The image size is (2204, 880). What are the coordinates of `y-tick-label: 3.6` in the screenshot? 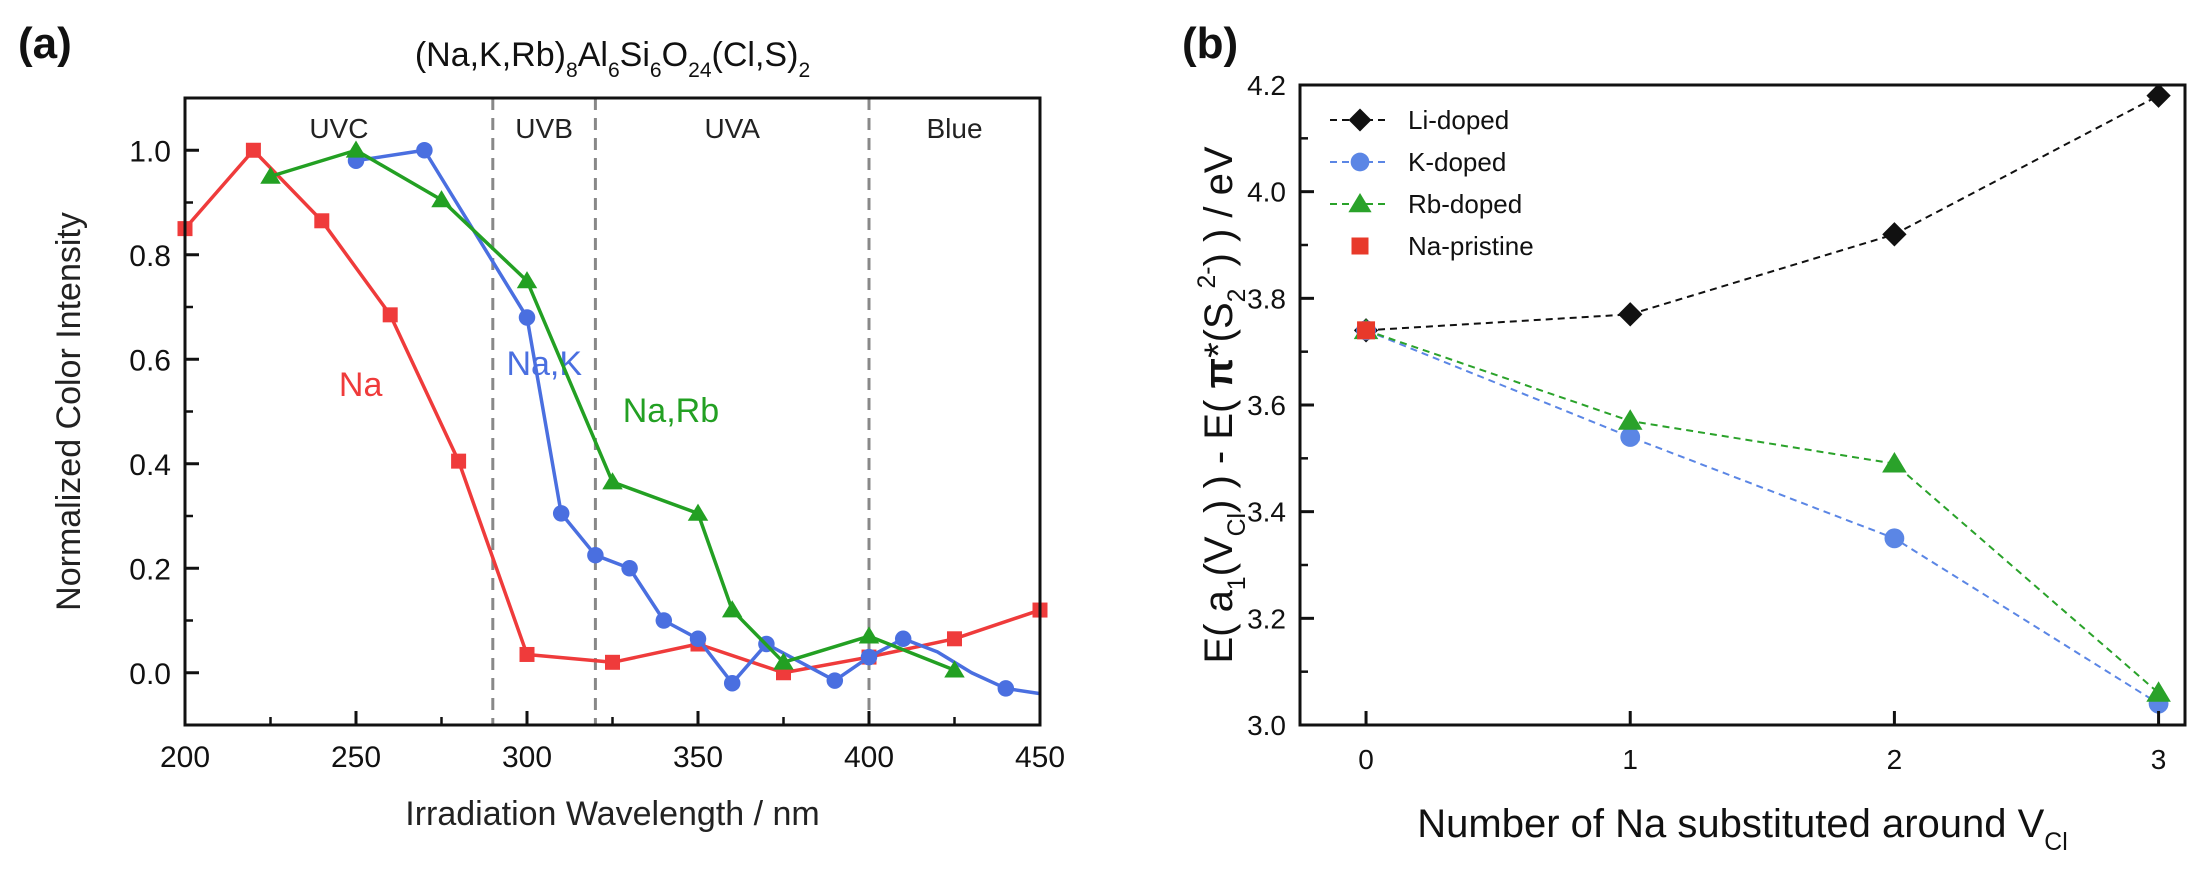 It's located at (1266, 405).